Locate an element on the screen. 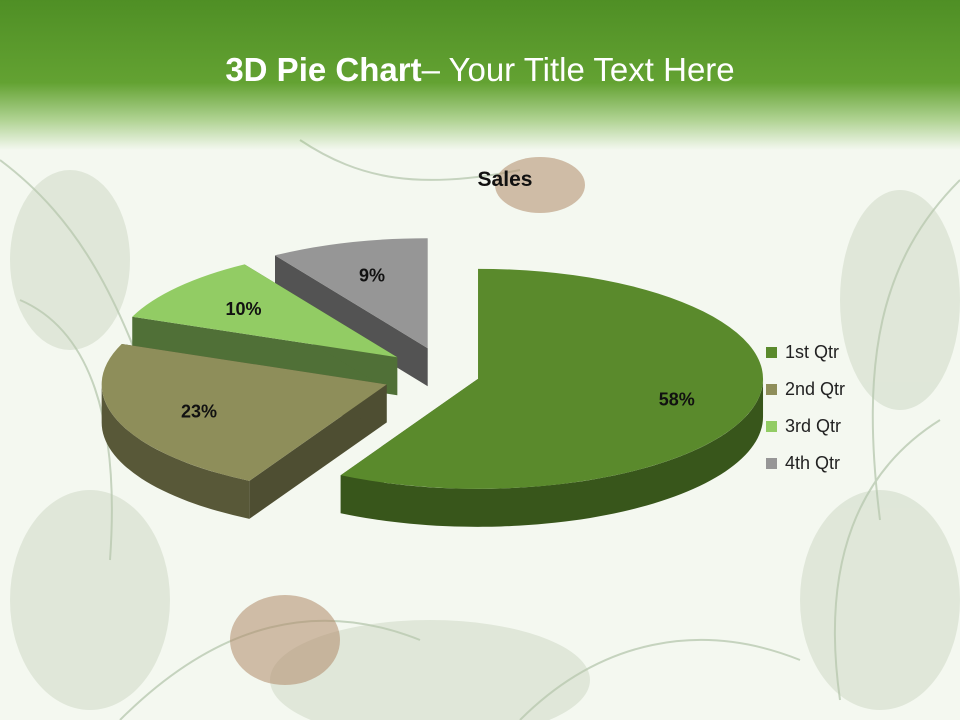 This screenshot has width=960, height=720. legend-label: 1st Qtr is located at coordinates (812, 352).